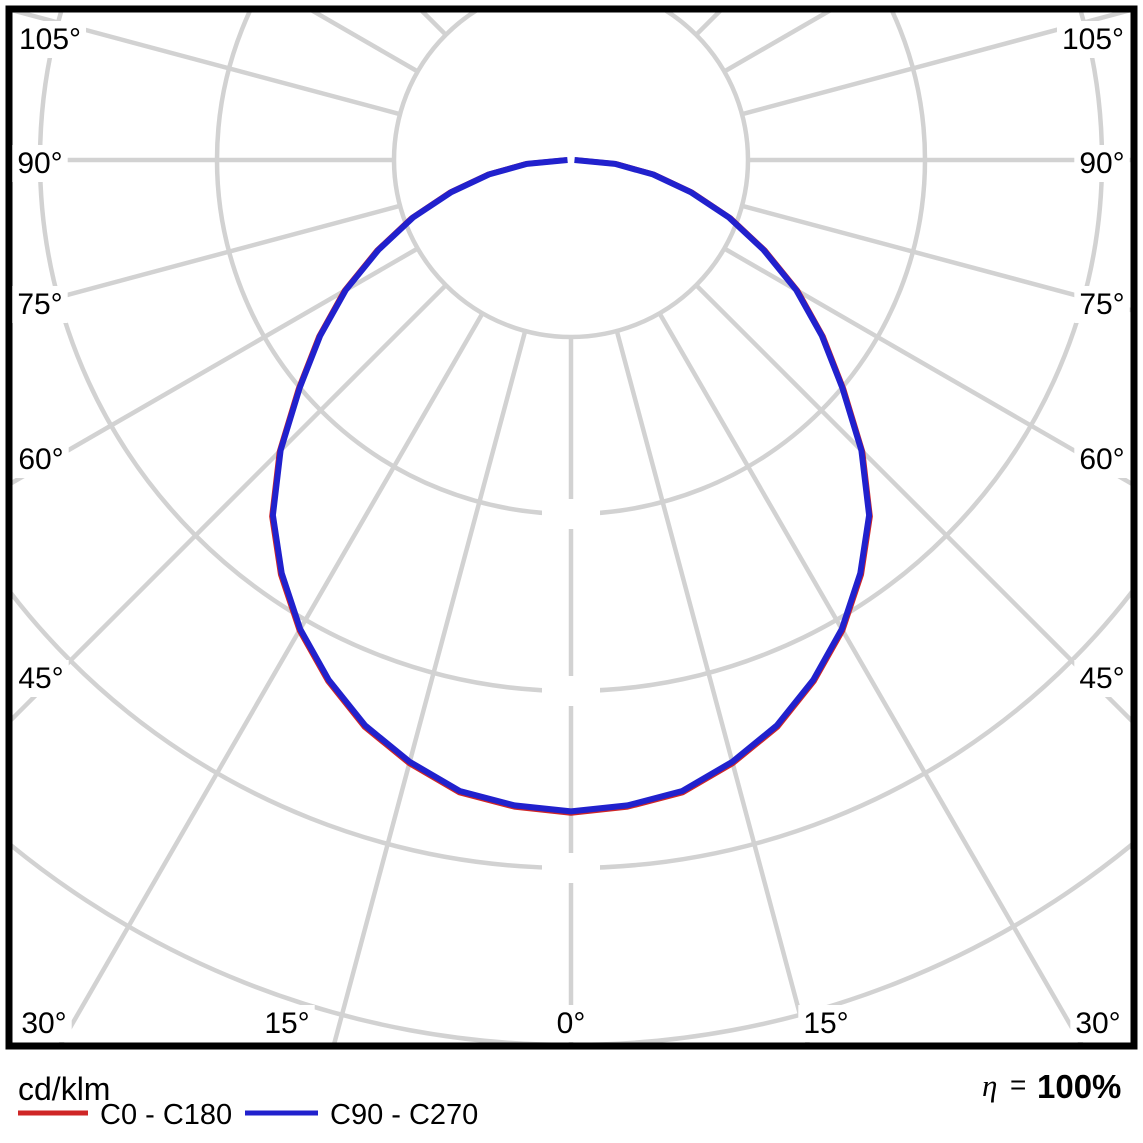 This screenshot has height=1143, width=1143. Describe the element at coordinates (569, 1099) in the screenshot. I see `legend: cd/klm C0 - C180 C90 - C270 η = 100%` at that location.